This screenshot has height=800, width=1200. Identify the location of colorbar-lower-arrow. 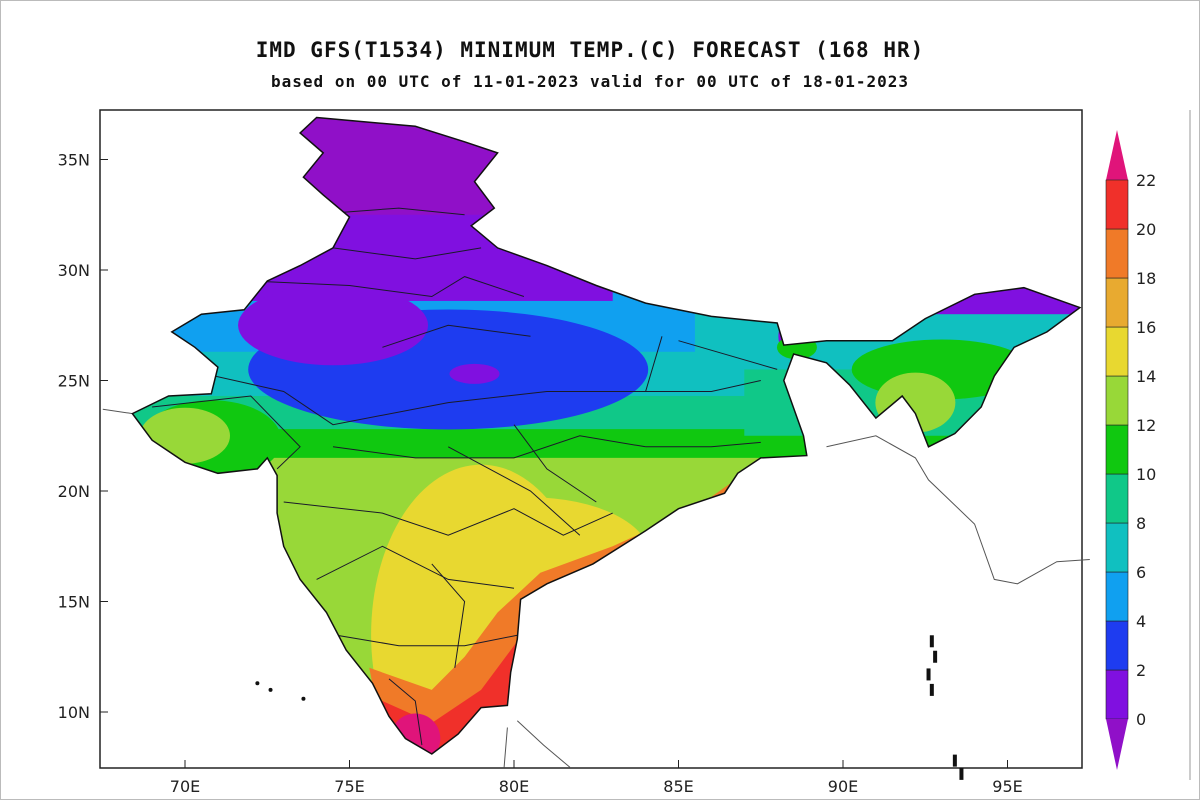
(1117, 744).